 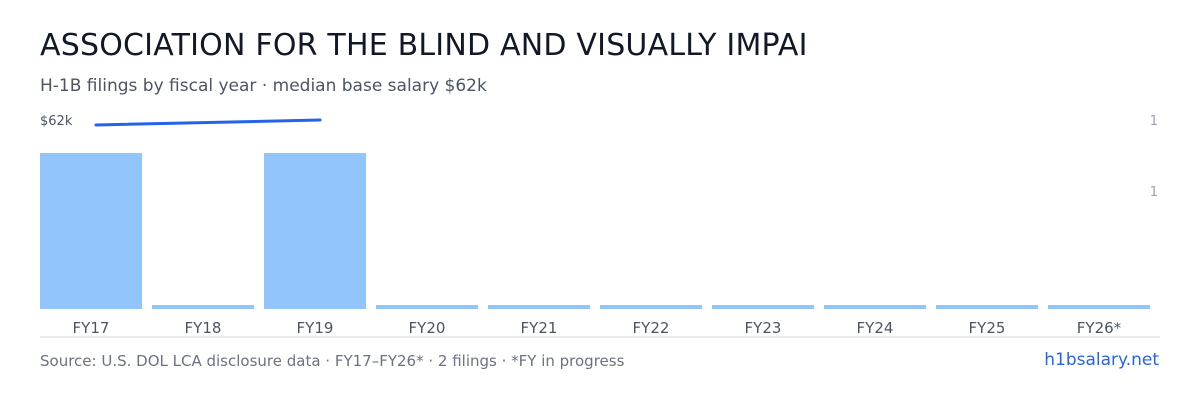 What do you see at coordinates (987, 307) in the screenshot?
I see `bar-fy25` at bounding box center [987, 307].